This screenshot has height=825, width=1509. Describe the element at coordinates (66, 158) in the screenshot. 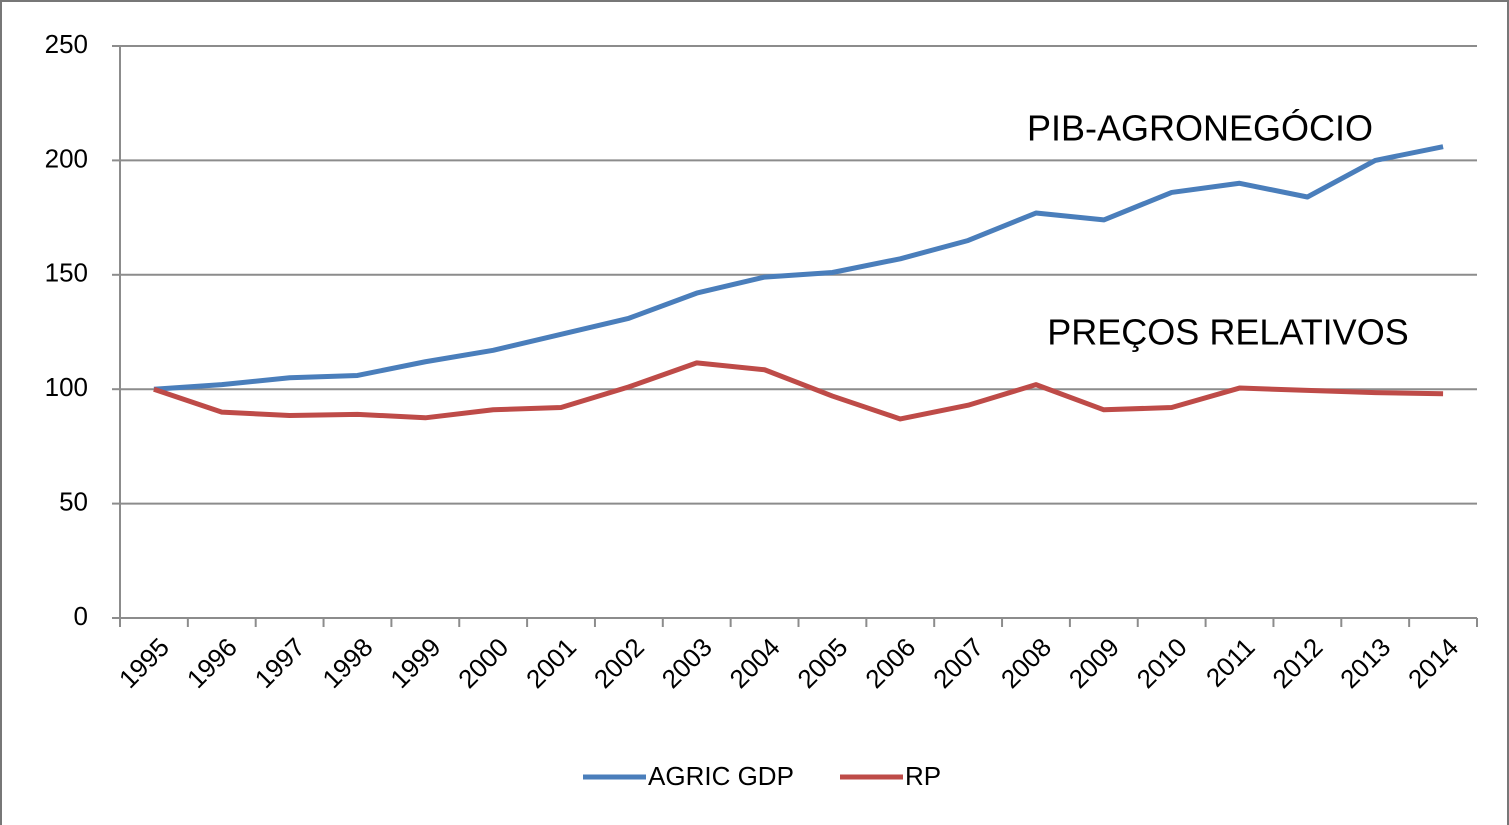

I see `y-tick-label: 200` at that location.